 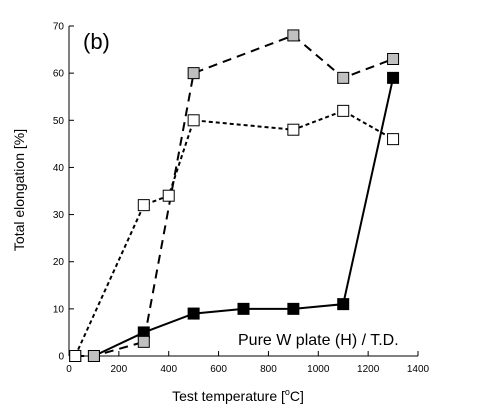 I want to click on x-tick-label: 400, so click(x=168, y=369).